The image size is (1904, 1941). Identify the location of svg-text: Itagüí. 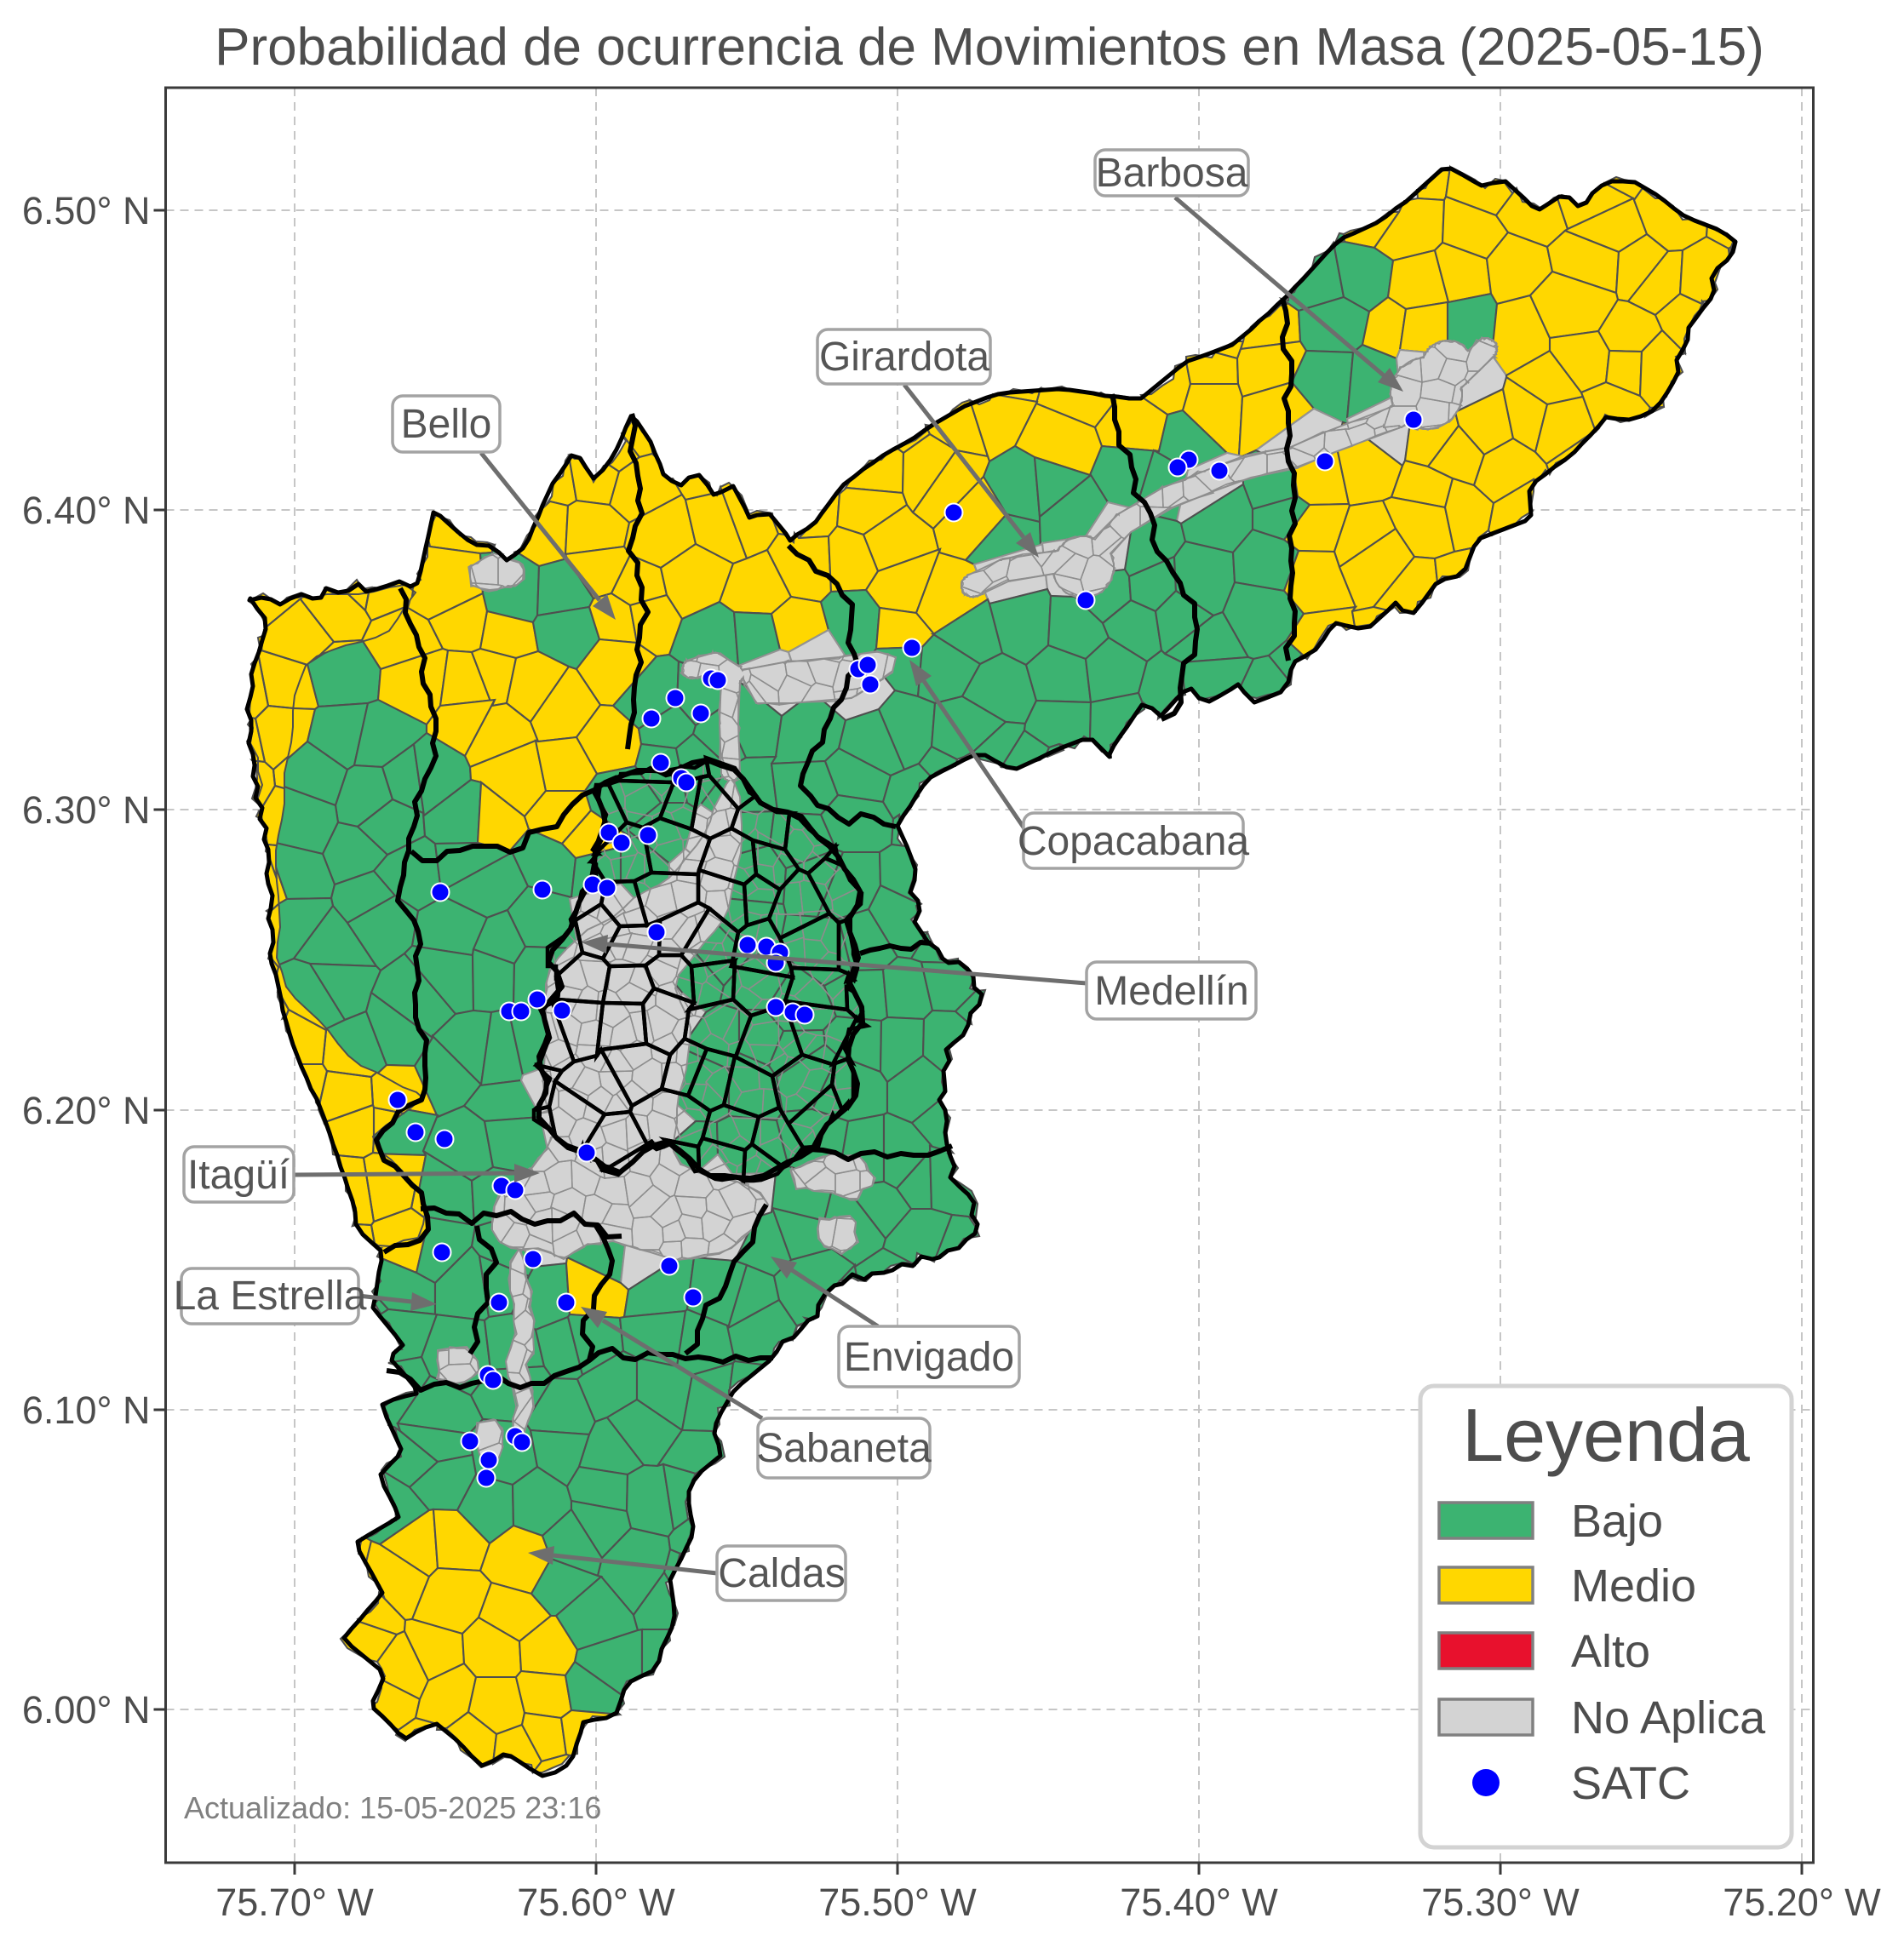
(238, 1175).